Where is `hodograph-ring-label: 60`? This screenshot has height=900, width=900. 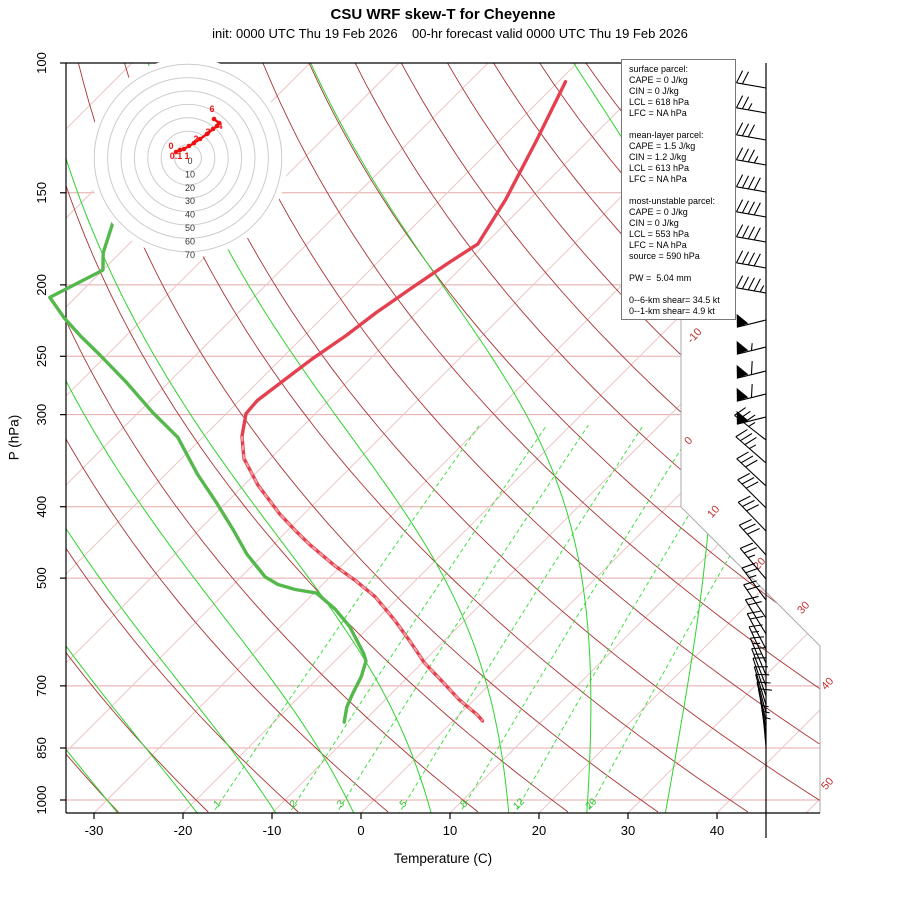
hodograph-ring-label: 60 is located at coordinates (190, 241).